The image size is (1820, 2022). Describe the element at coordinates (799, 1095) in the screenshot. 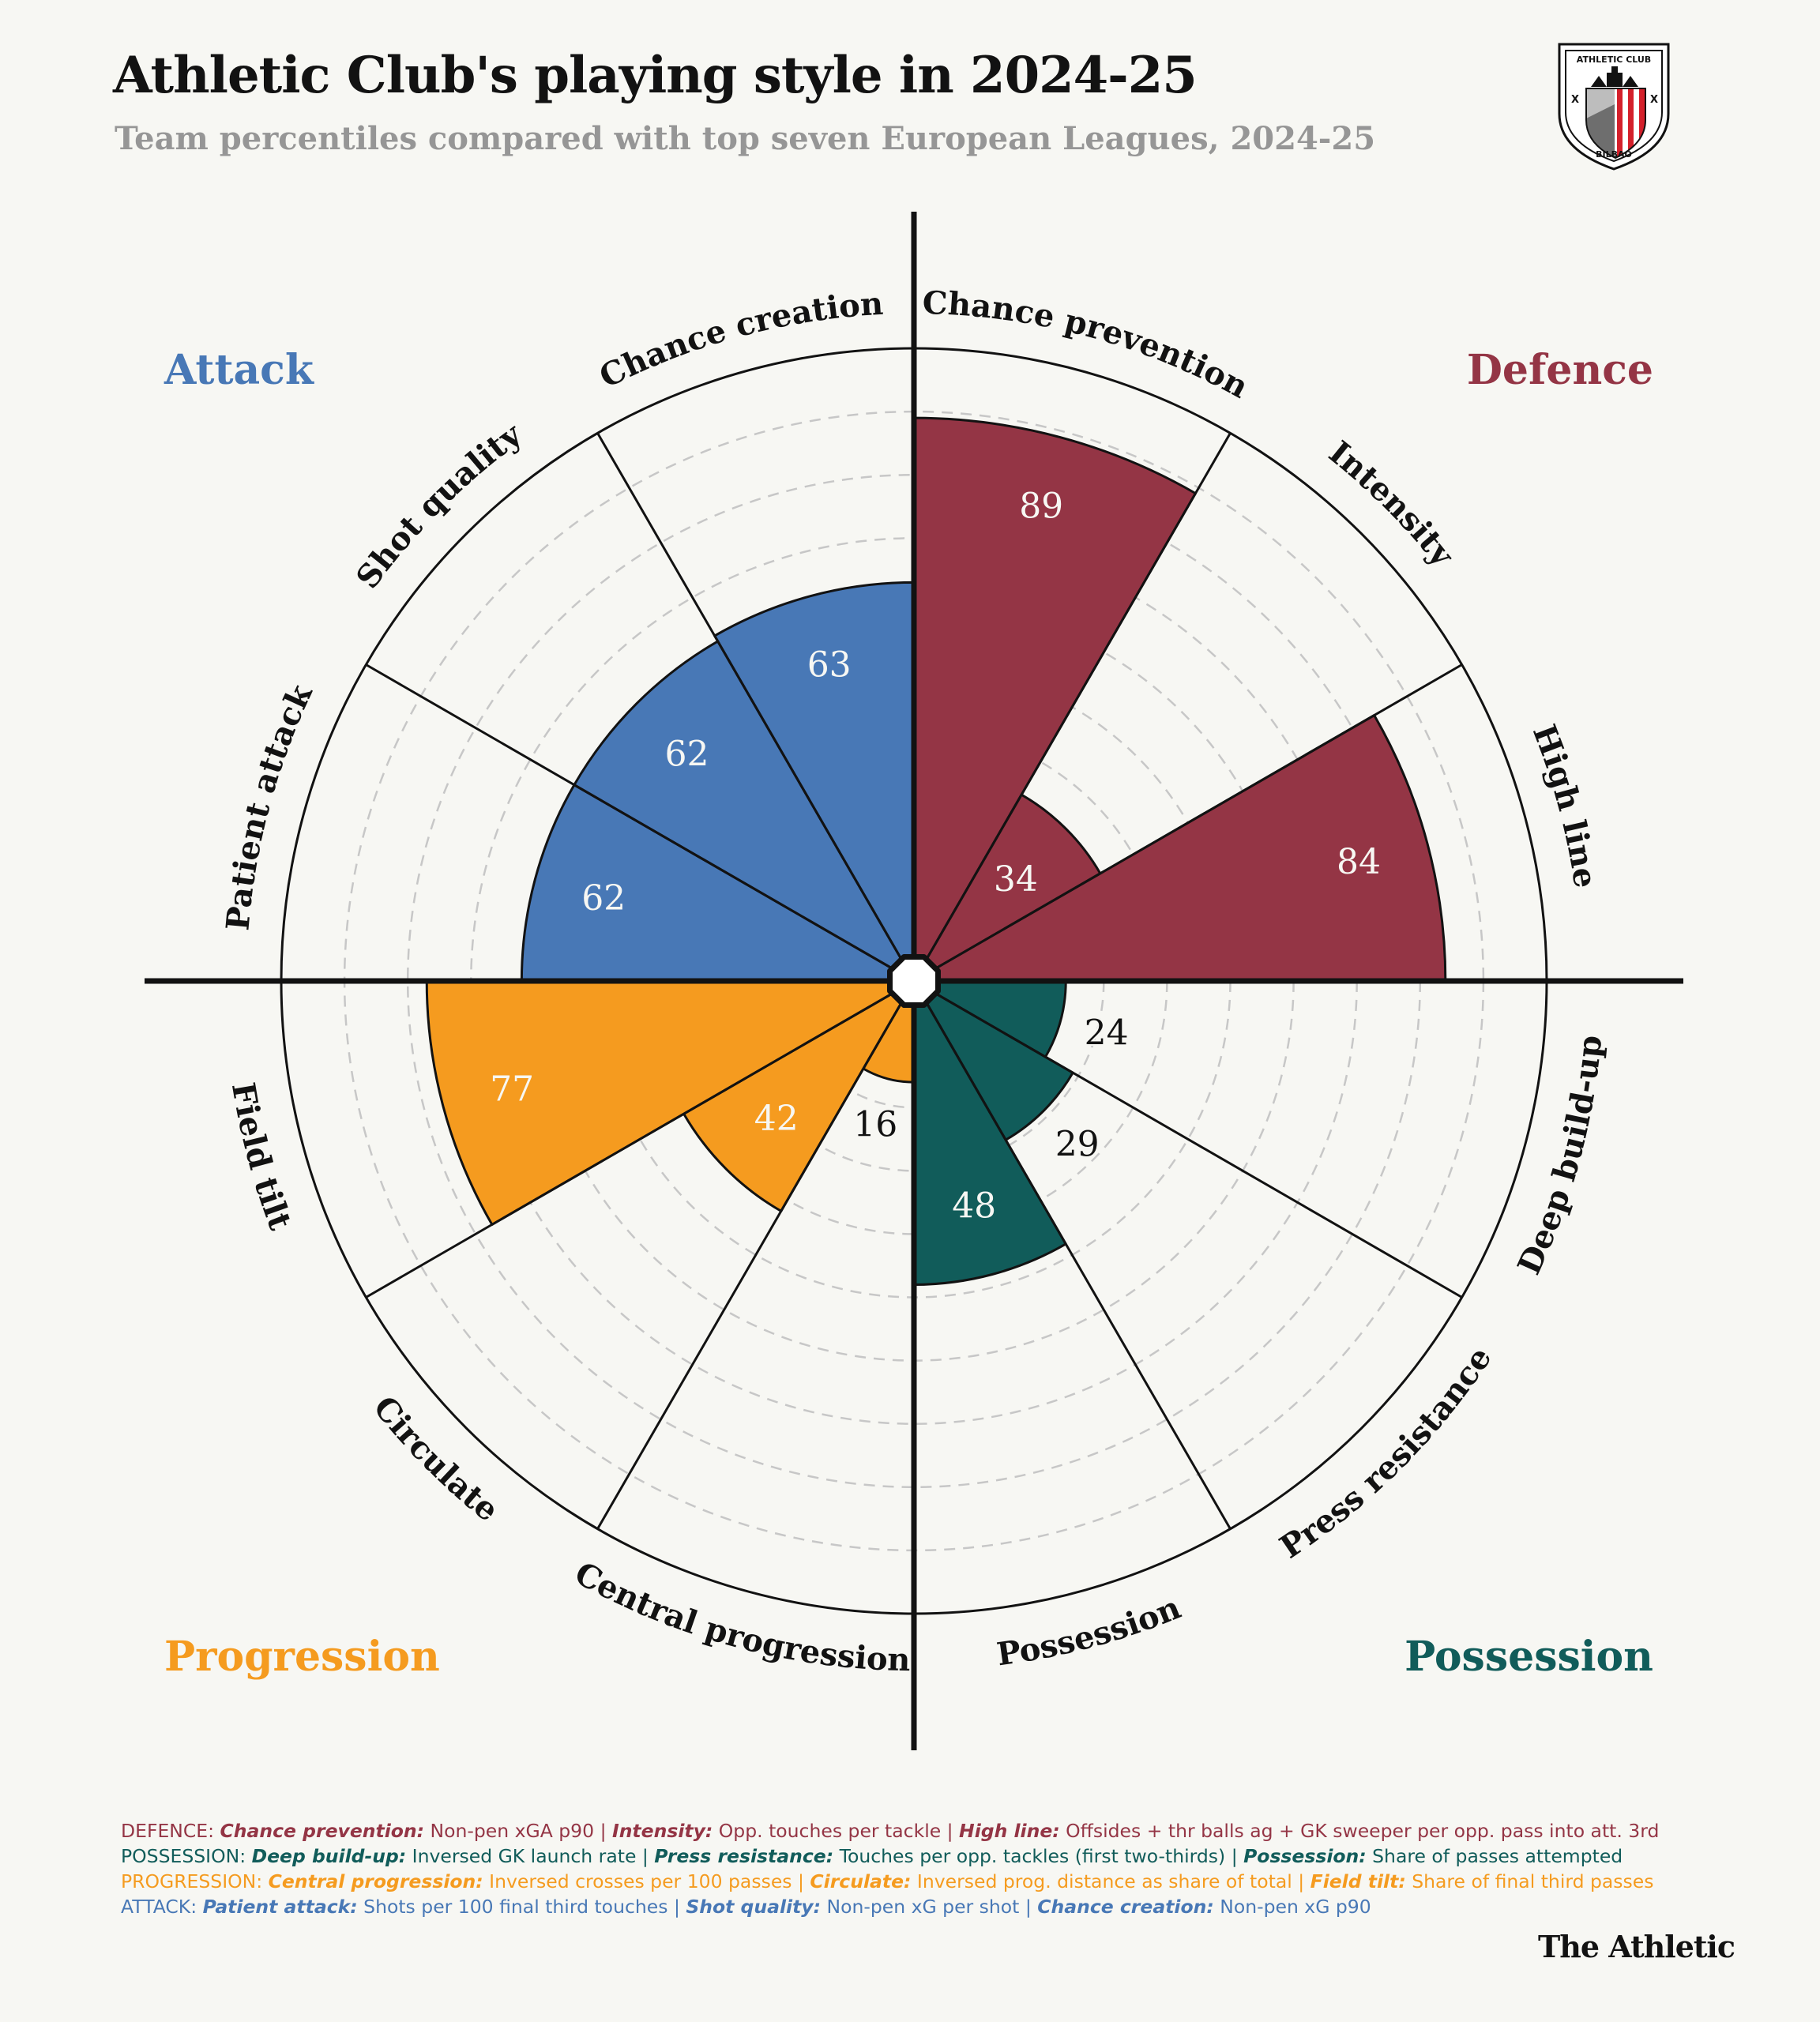

I see `bar-circulate` at that location.